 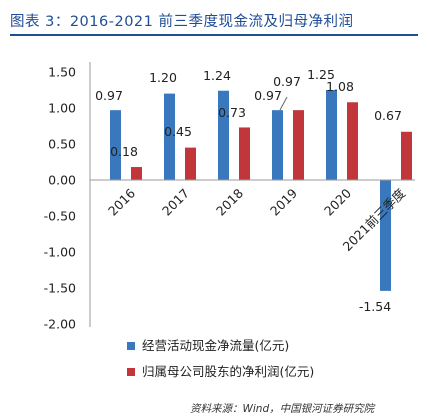 I want to click on y-tick-label: -1.50, so click(x=60, y=288).